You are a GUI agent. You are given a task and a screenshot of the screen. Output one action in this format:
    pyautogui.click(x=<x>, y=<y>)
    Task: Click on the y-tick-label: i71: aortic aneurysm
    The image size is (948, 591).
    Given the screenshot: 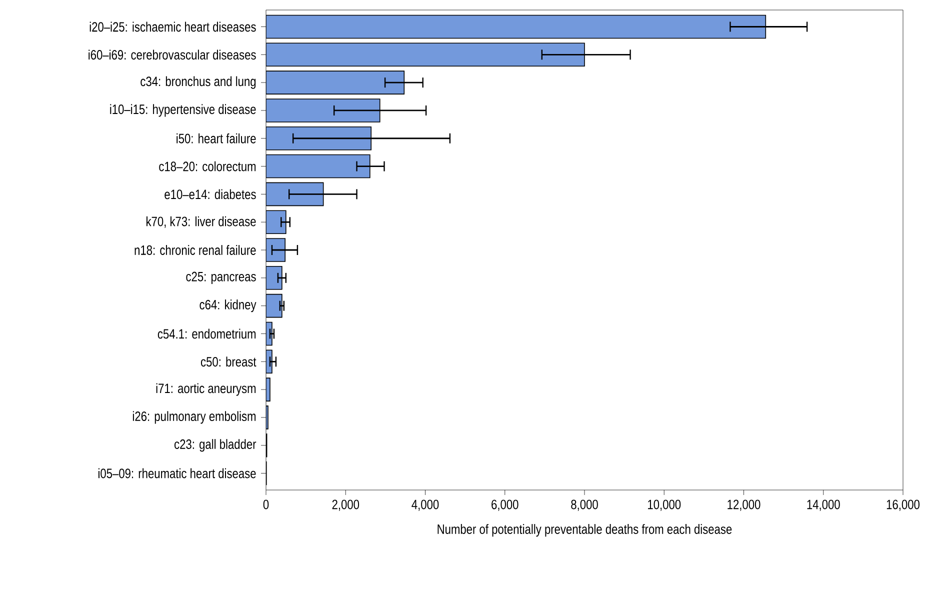 What is the action you would take?
    pyautogui.click(x=206, y=389)
    